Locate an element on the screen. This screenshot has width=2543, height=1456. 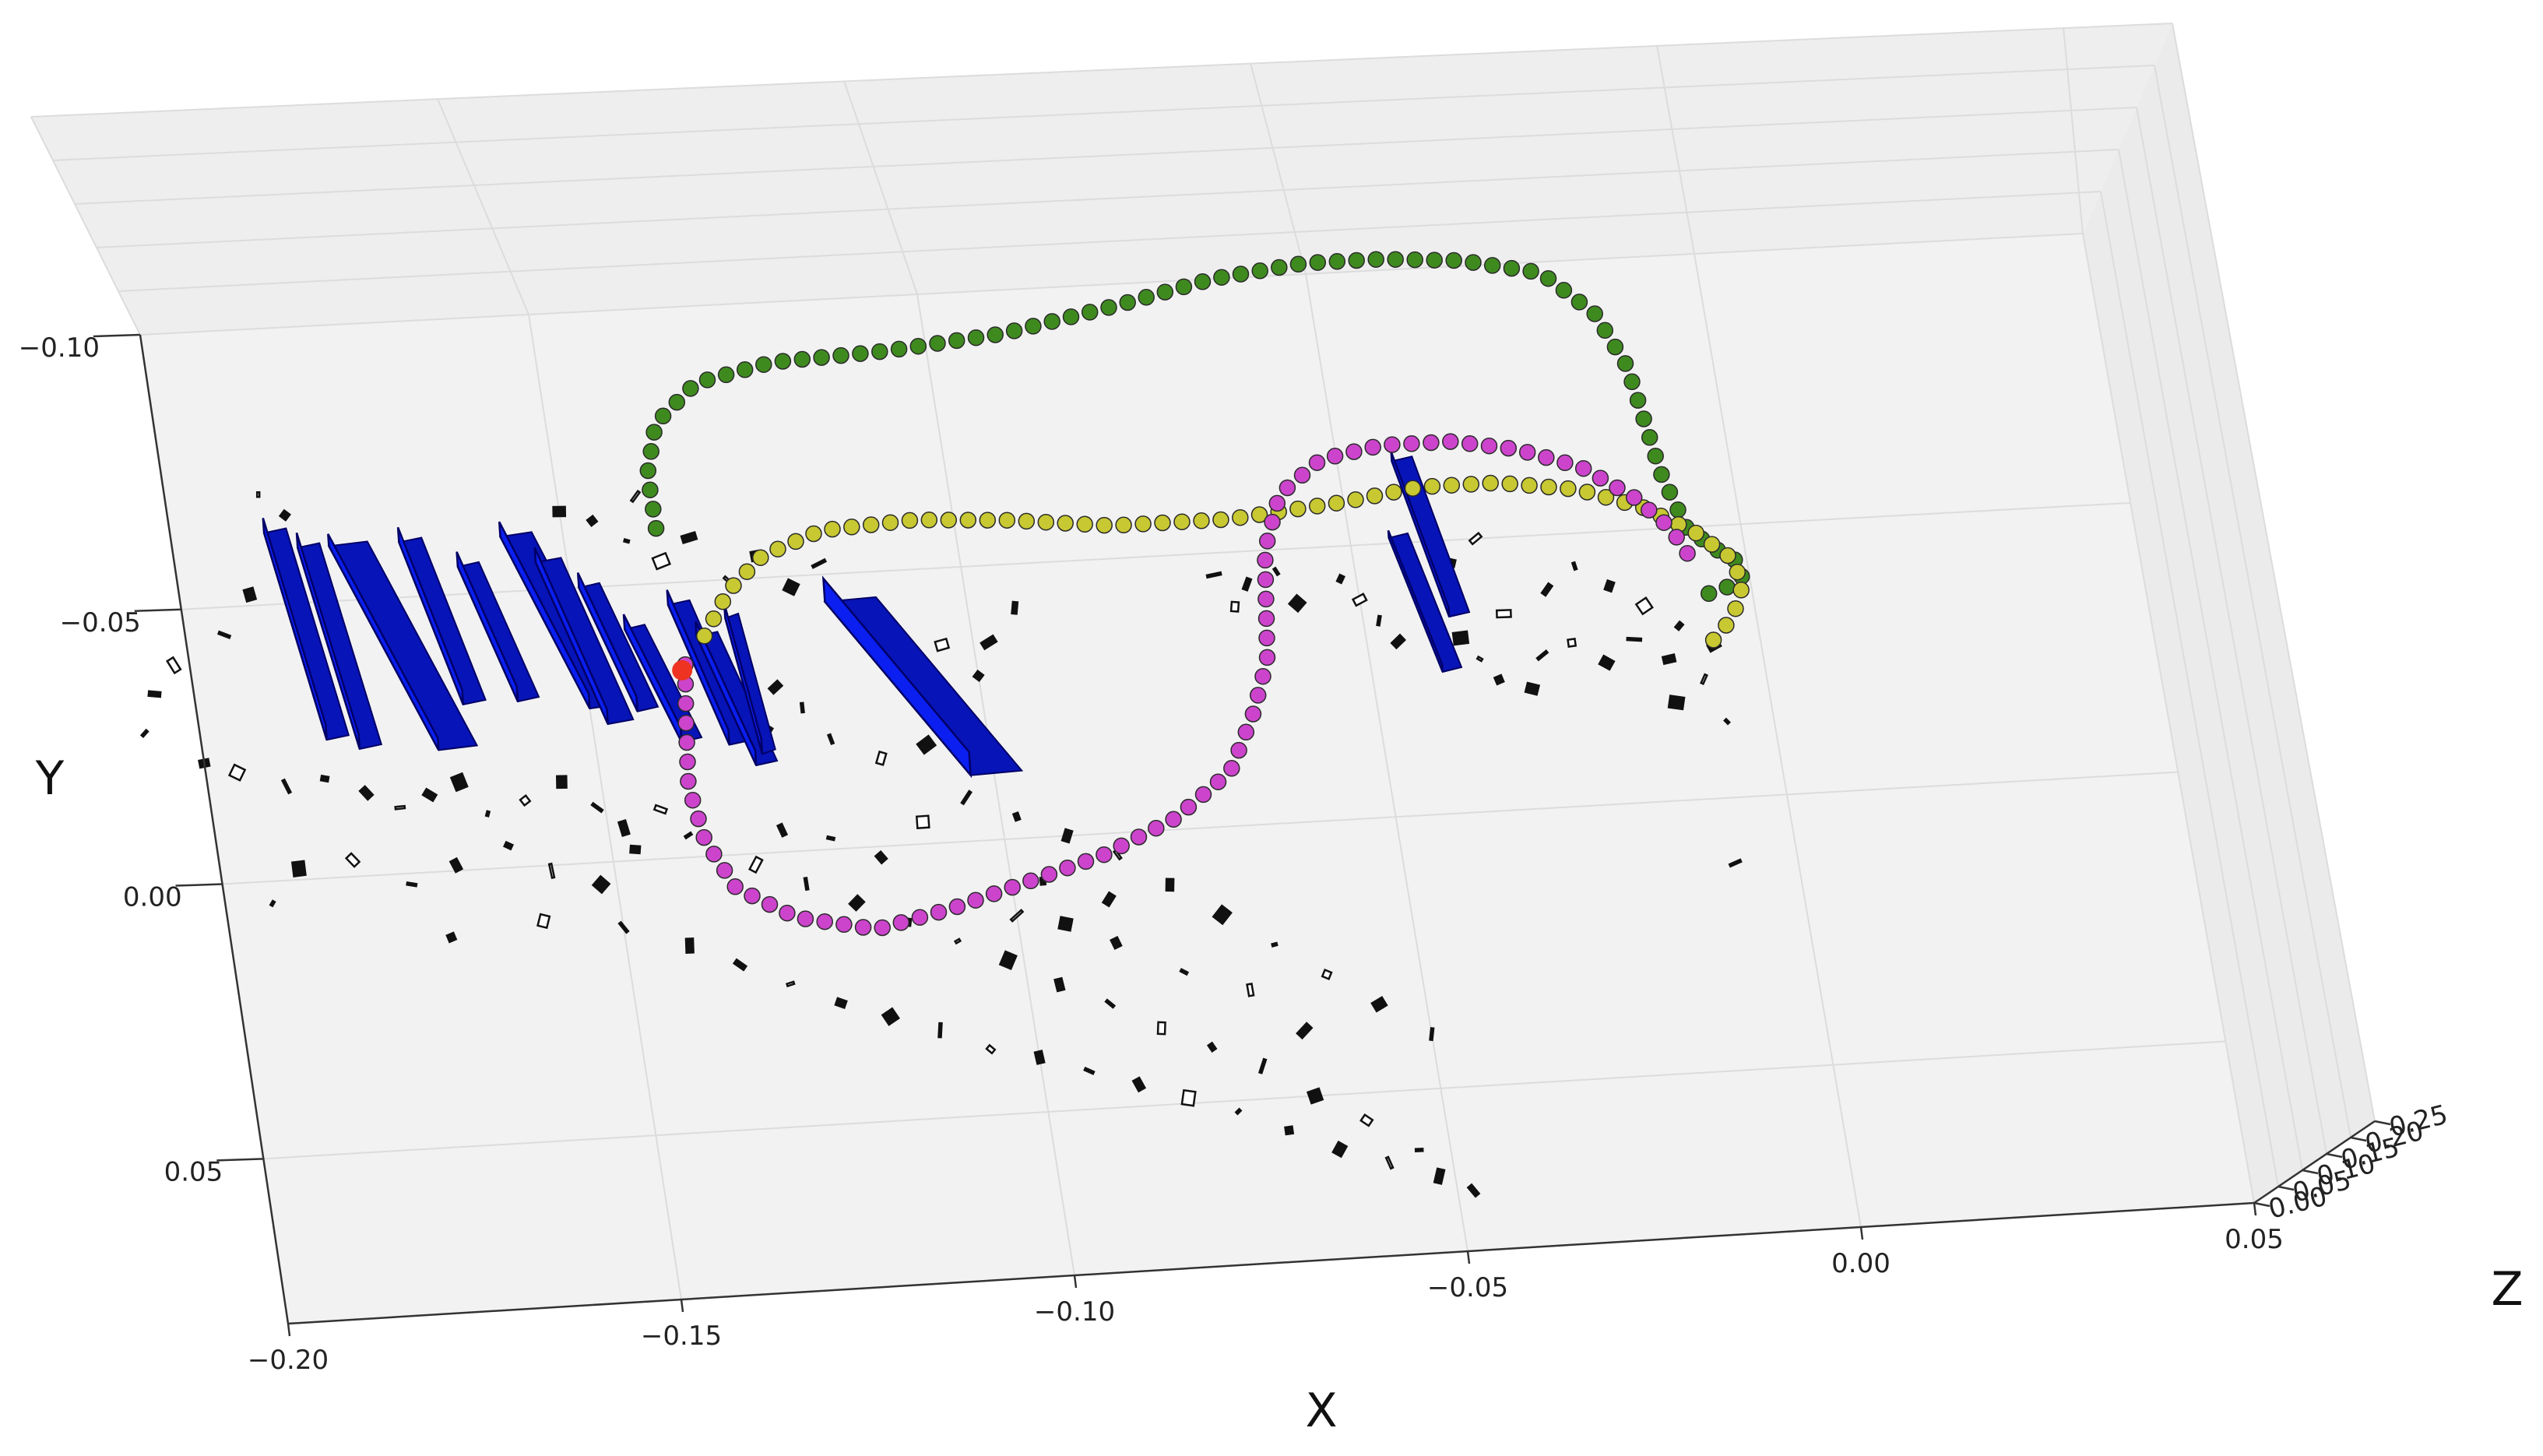
y-axis-label: Y is located at coordinates (50, 778).